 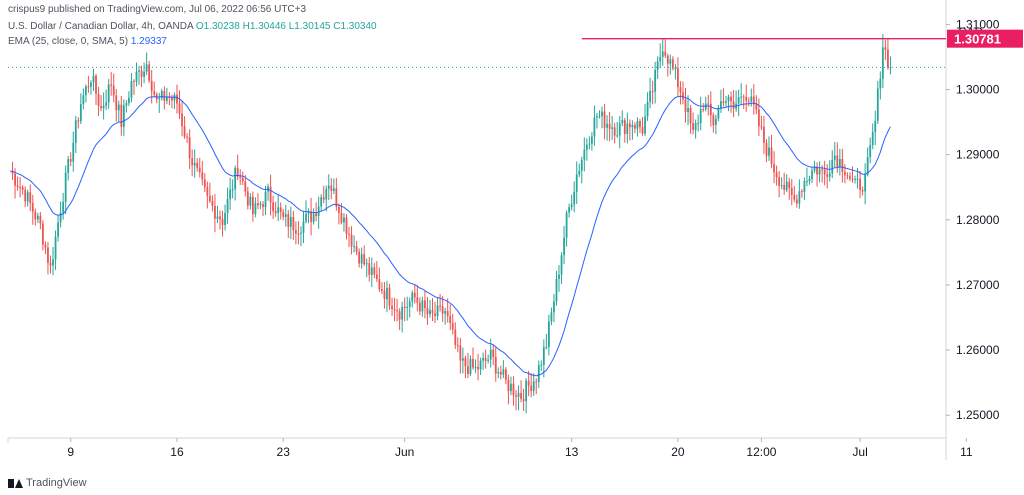 I want to click on low-value: L1.30145, so click(x=309, y=26).